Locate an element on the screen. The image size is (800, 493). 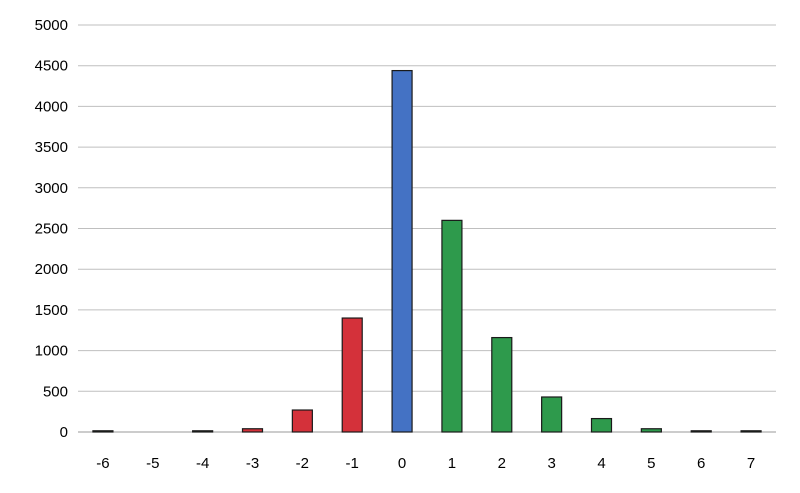
x-tick-label: -1 is located at coordinates (352, 463).